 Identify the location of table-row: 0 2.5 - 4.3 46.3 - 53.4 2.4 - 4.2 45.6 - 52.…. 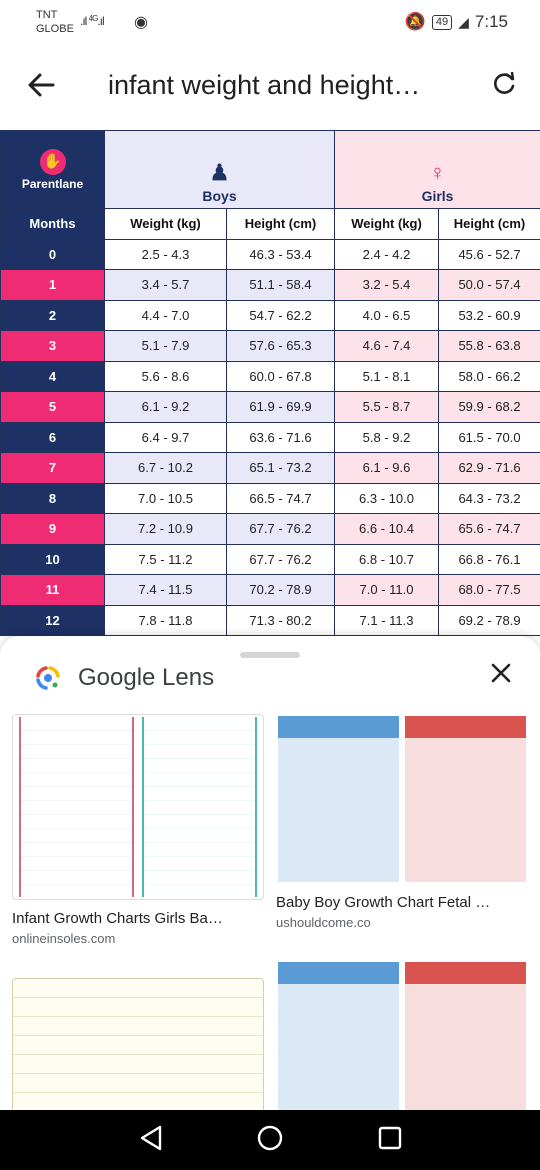
(270, 254).